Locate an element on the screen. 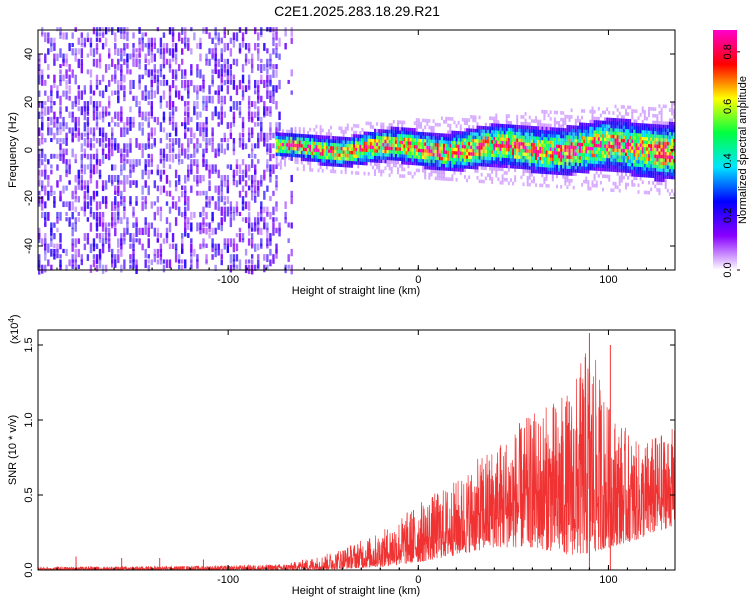  heatmap-cell-1989 is located at coordinates (345, 138).